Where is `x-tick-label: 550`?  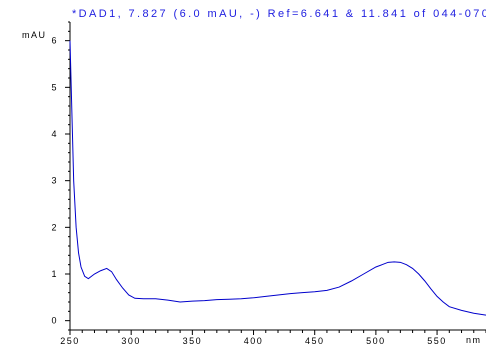 x-tick-label: 550 is located at coordinates (437, 341).